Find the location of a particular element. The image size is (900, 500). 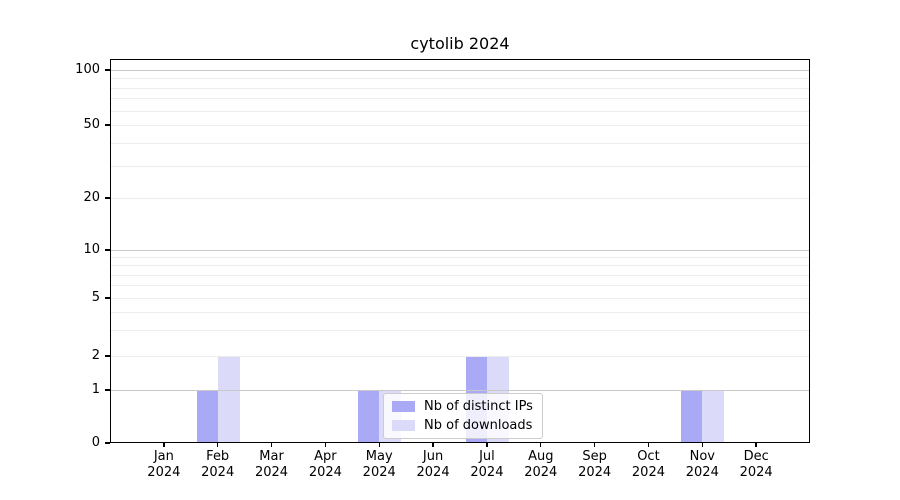

legend-swatch-nb-of-downloads is located at coordinates (403, 425).